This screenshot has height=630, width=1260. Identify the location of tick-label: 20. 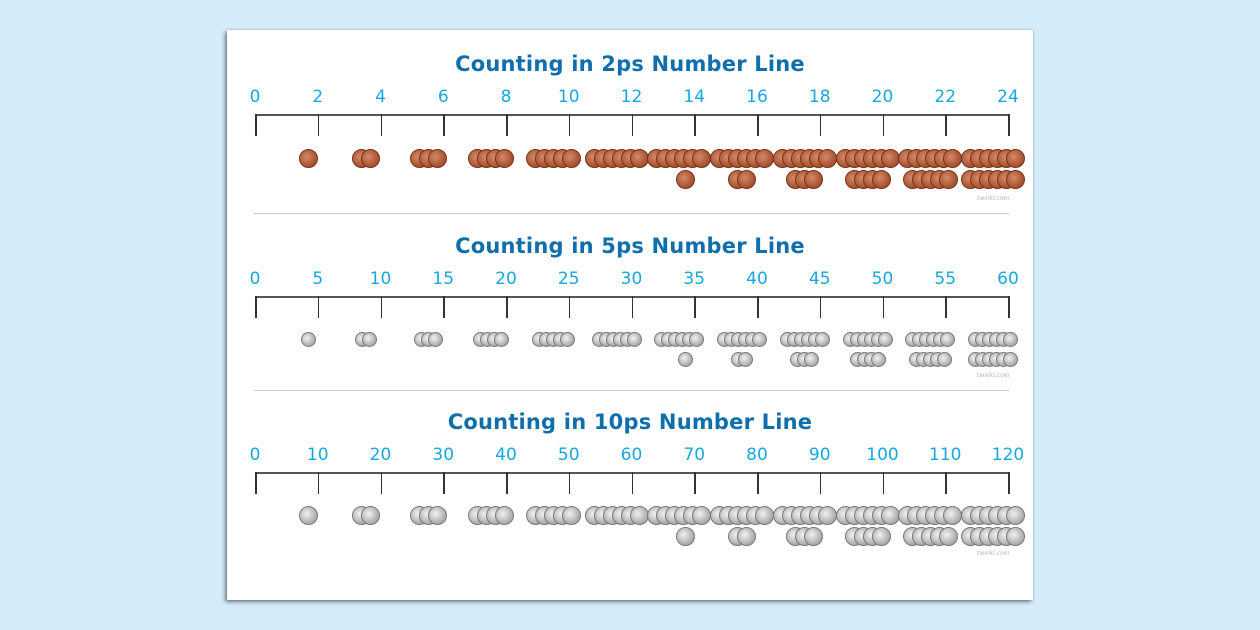
(882, 97).